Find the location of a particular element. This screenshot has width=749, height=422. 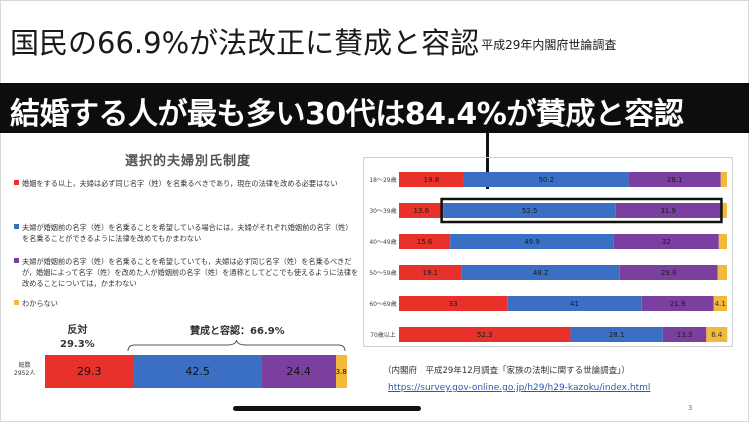

age-bar-value-label: 33 is located at coordinates (453, 304).